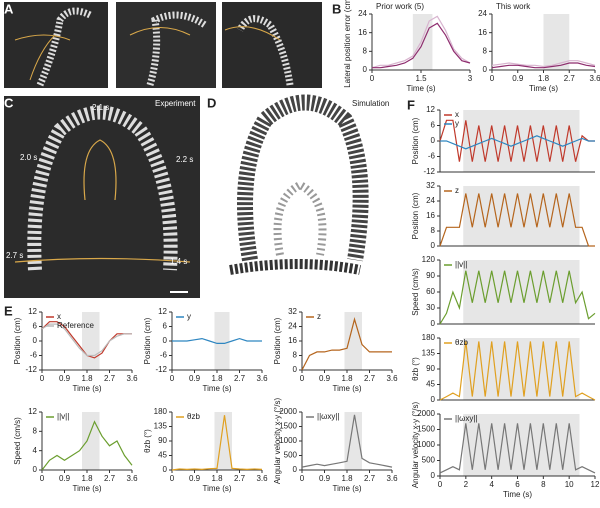 The image size is (600, 508). What do you see at coordinates (430, 275) in the screenshot?
I see `y-tick-label: 90` at bounding box center [430, 275].